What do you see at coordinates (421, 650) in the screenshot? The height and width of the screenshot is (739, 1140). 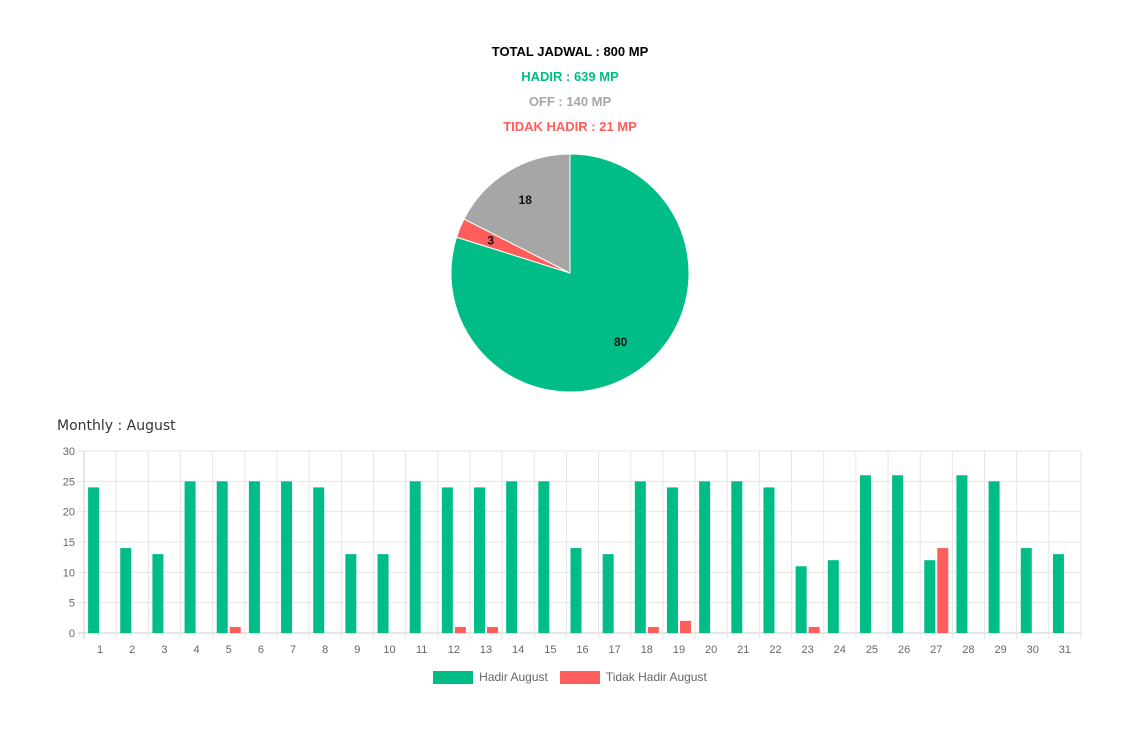 I see `x-tick-label: 11` at bounding box center [421, 650].